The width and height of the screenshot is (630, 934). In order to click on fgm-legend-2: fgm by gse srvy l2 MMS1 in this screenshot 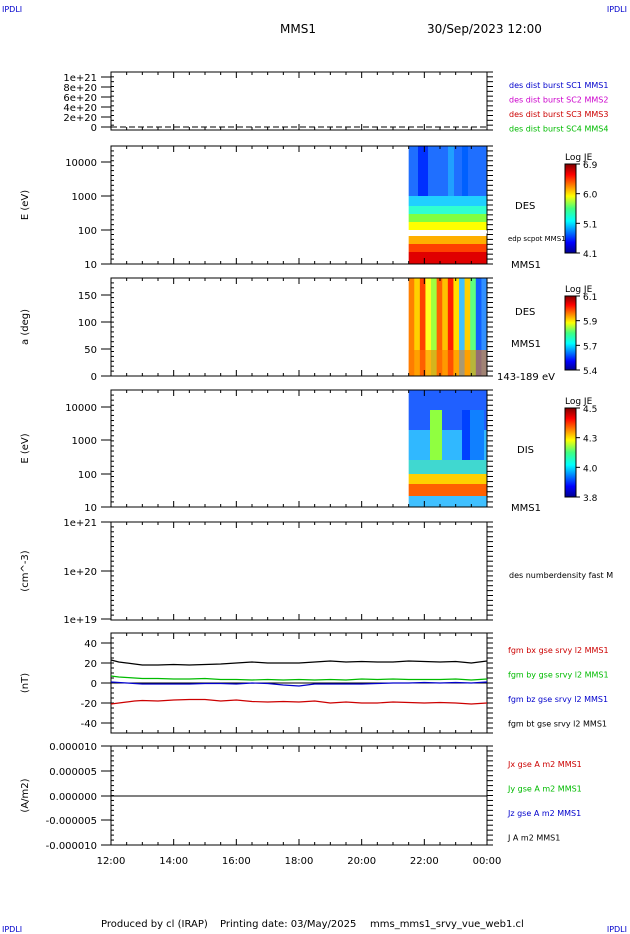, I will do `click(558, 675)`.